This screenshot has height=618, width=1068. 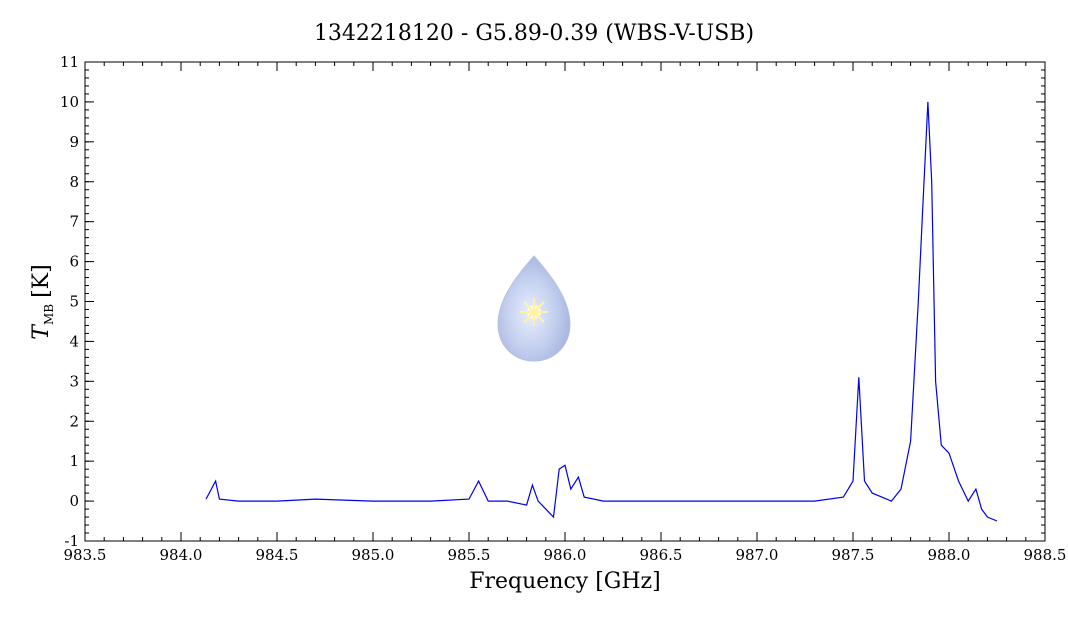 I want to click on y-tick-label: -1, so click(x=71, y=541).